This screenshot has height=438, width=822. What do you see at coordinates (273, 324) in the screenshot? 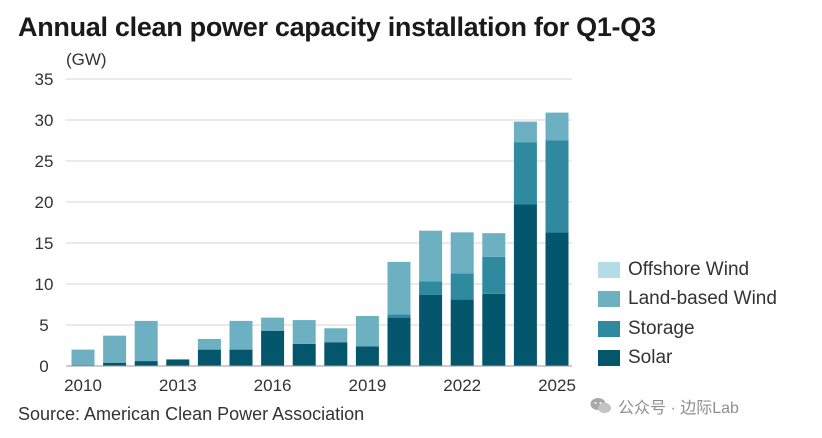
I see `bar-land-based-wind-2016` at bounding box center [273, 324].